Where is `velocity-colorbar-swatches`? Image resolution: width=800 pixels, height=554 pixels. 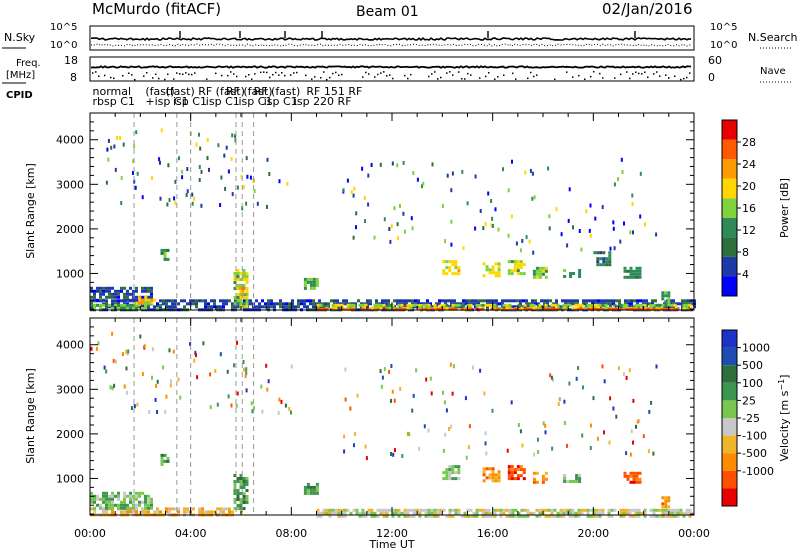 velocity-colorbar-swatches is located at coordinates (729, 418).